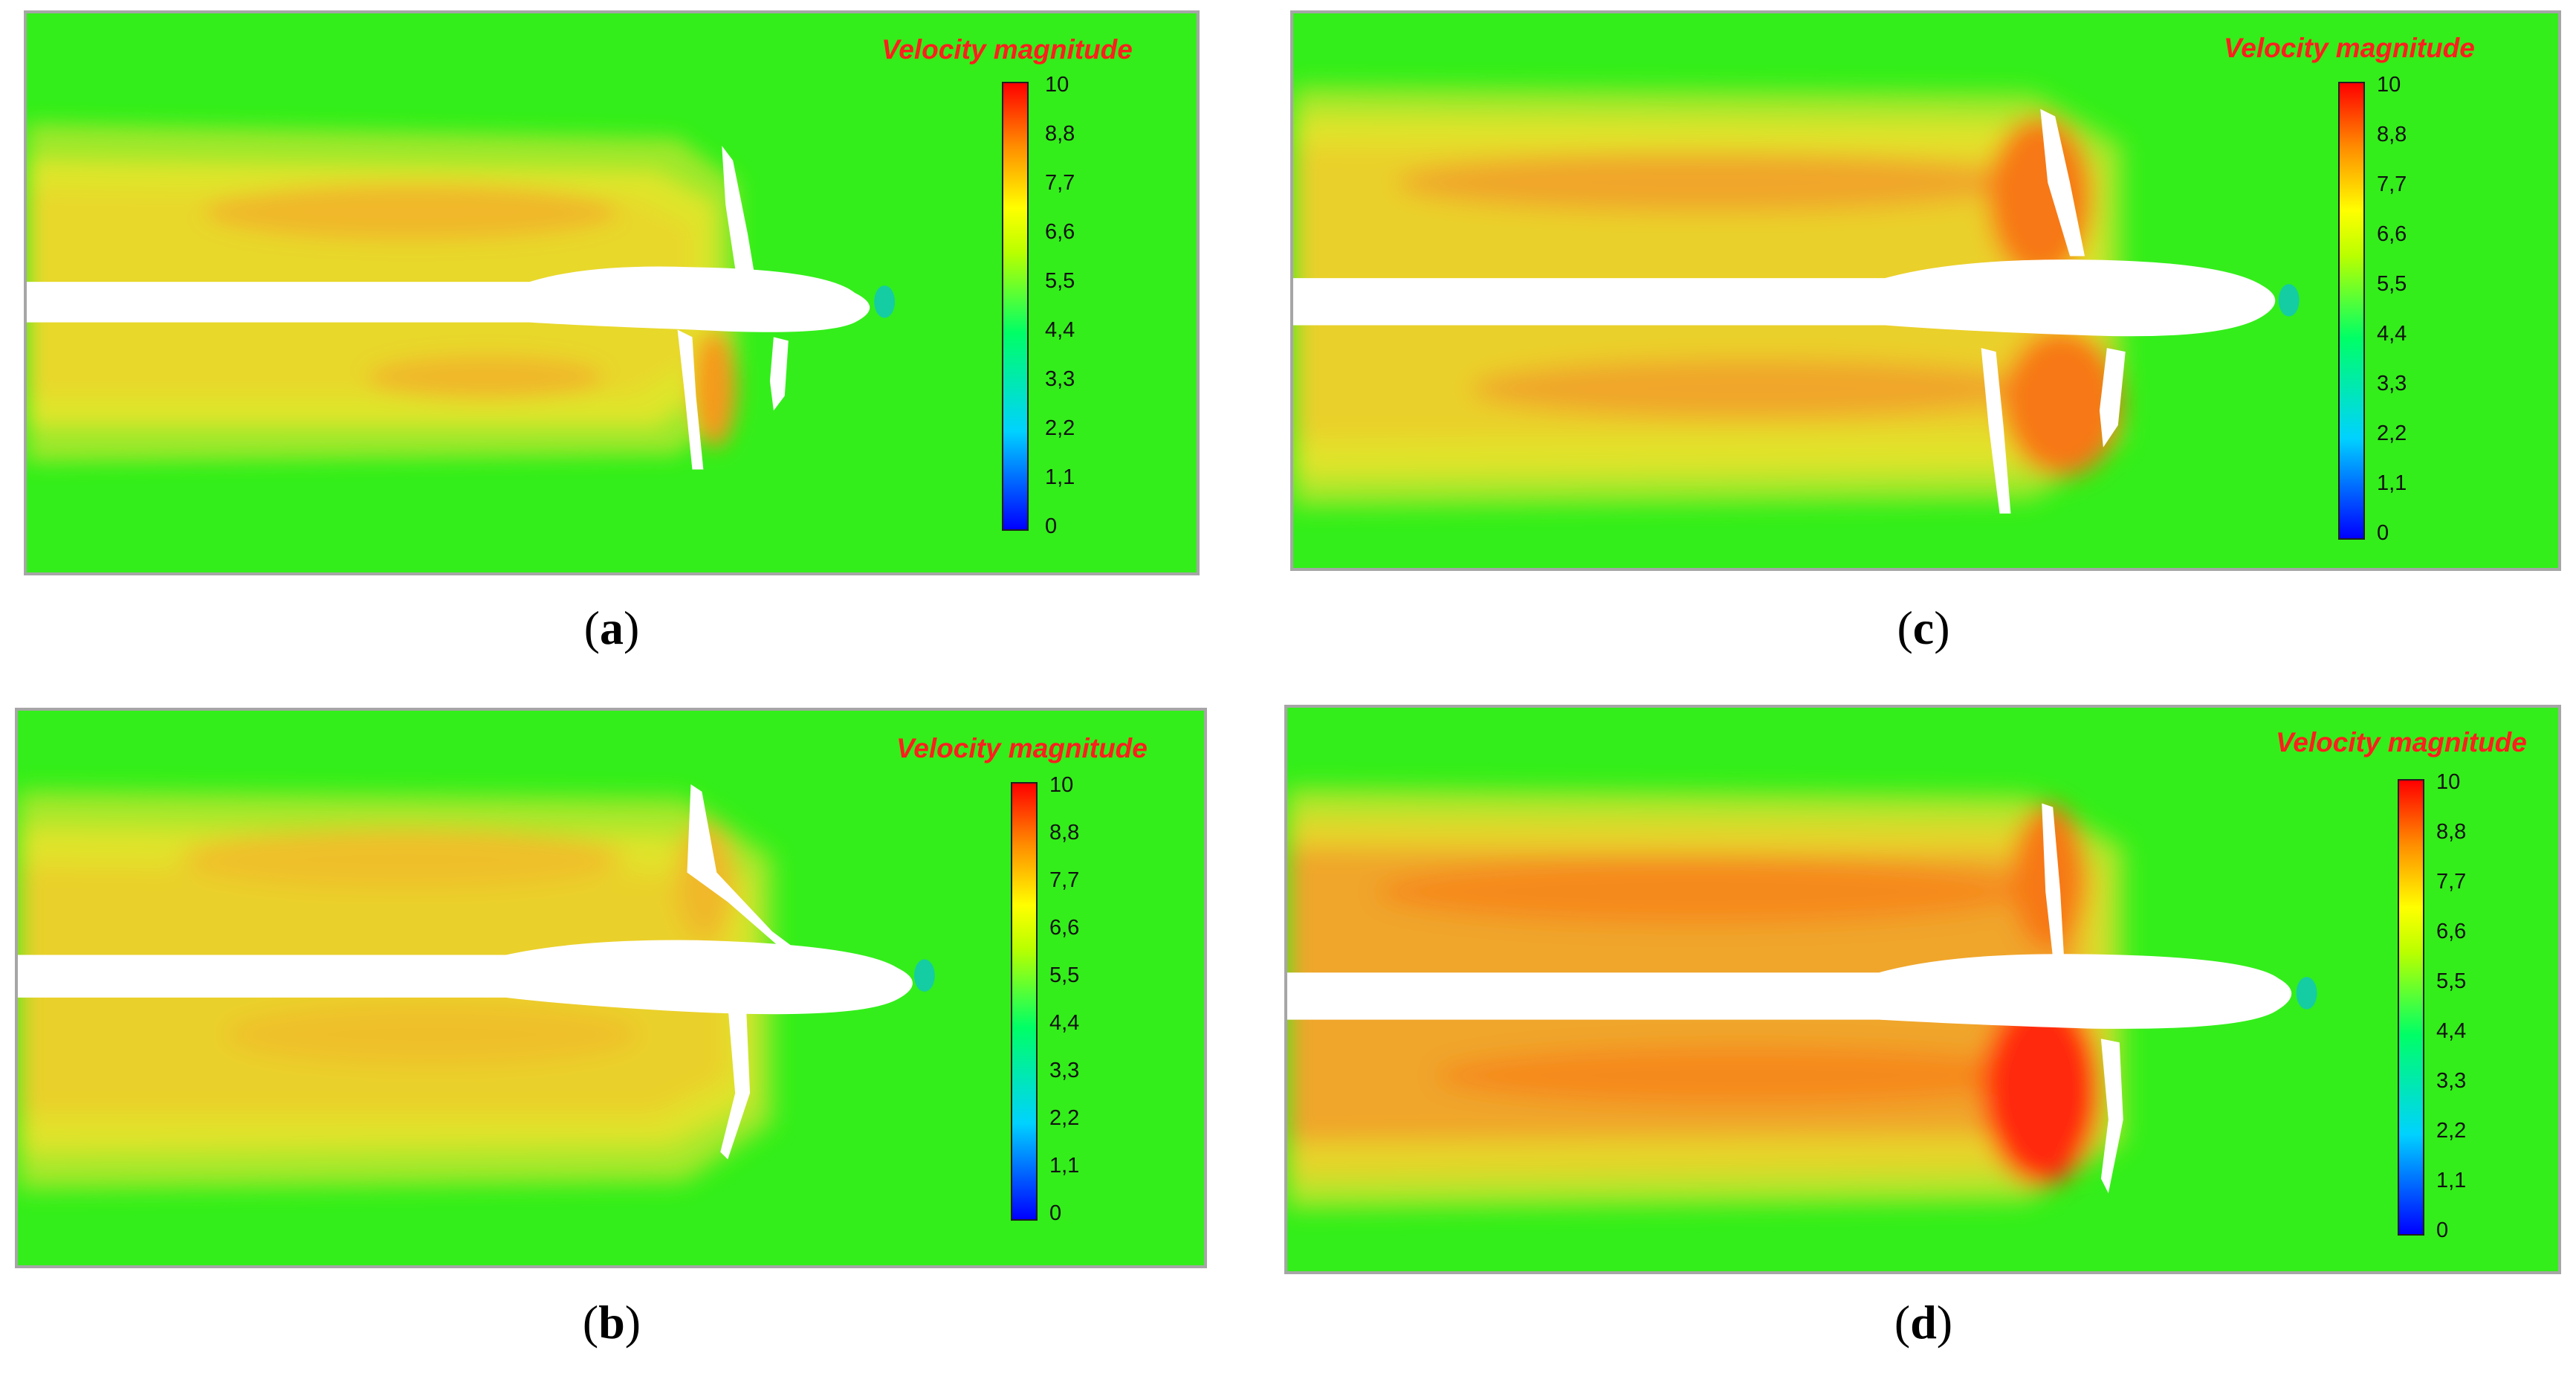 The height and width of the screenshot is (1382, 2576). Describe the element at coordinates (1923, 627) in the screenshot. I see `panel-caption-c: (c)` at that location.